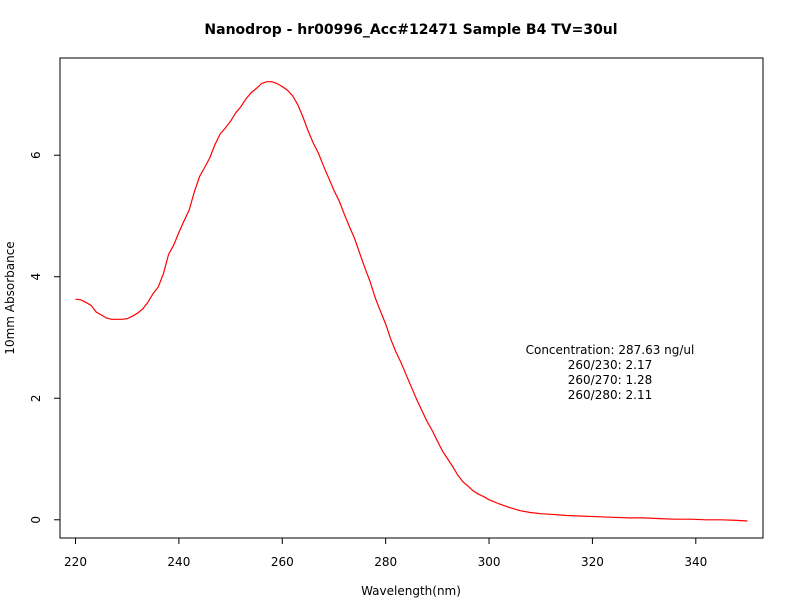  Describe the element at coordinates (610, 350) in the screenshot. I see `concentration-text: Concentration: 287.63 ng/ul` at that location.